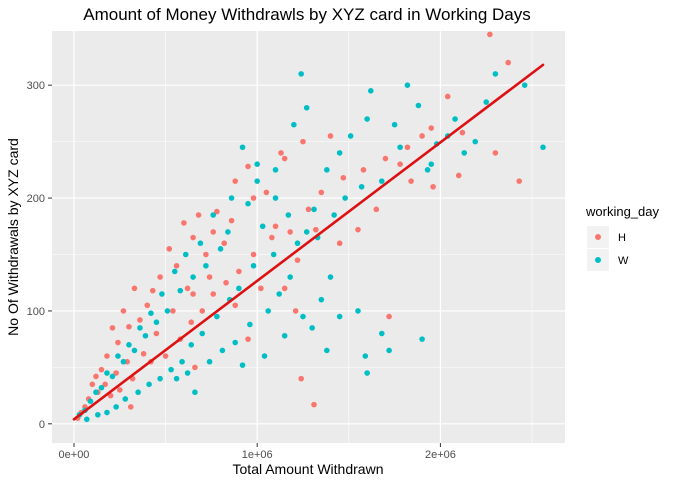  Describe the element at coordinates (598, 260) in the screenshot. I see `legend-swatch-w` at that location.